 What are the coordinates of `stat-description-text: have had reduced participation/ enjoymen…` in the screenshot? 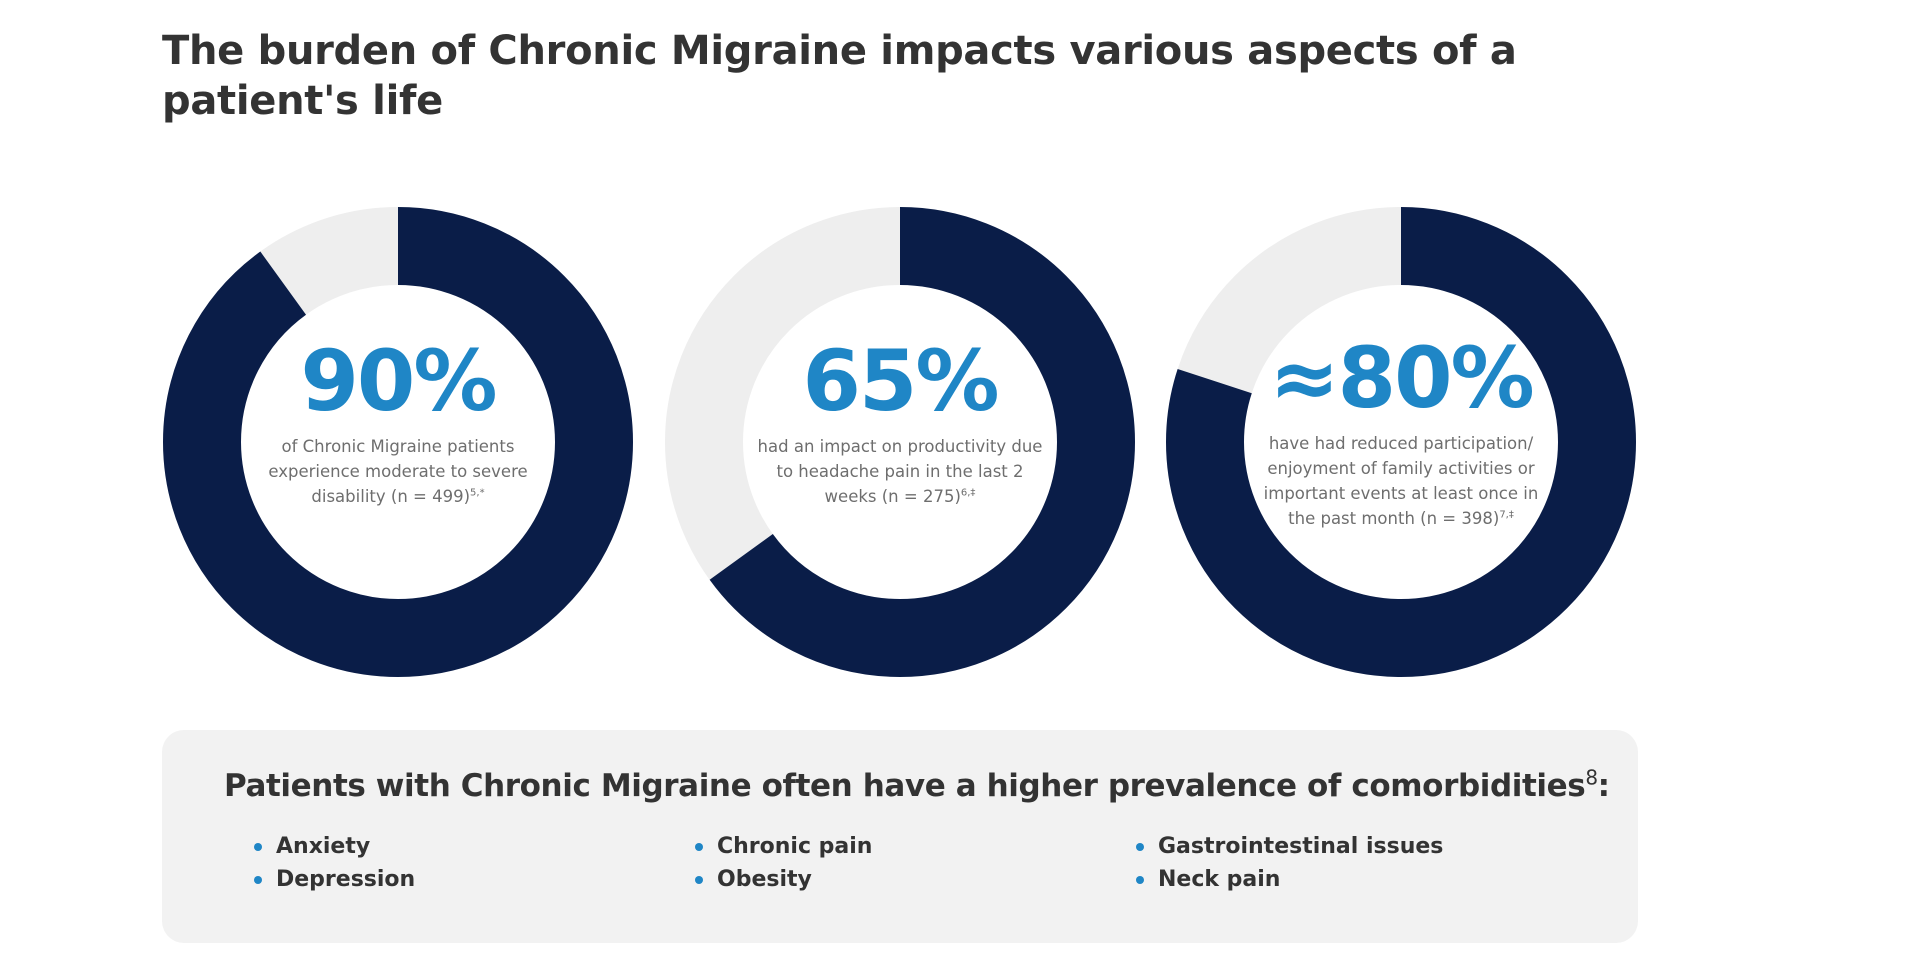 It's located at (1401, 481).